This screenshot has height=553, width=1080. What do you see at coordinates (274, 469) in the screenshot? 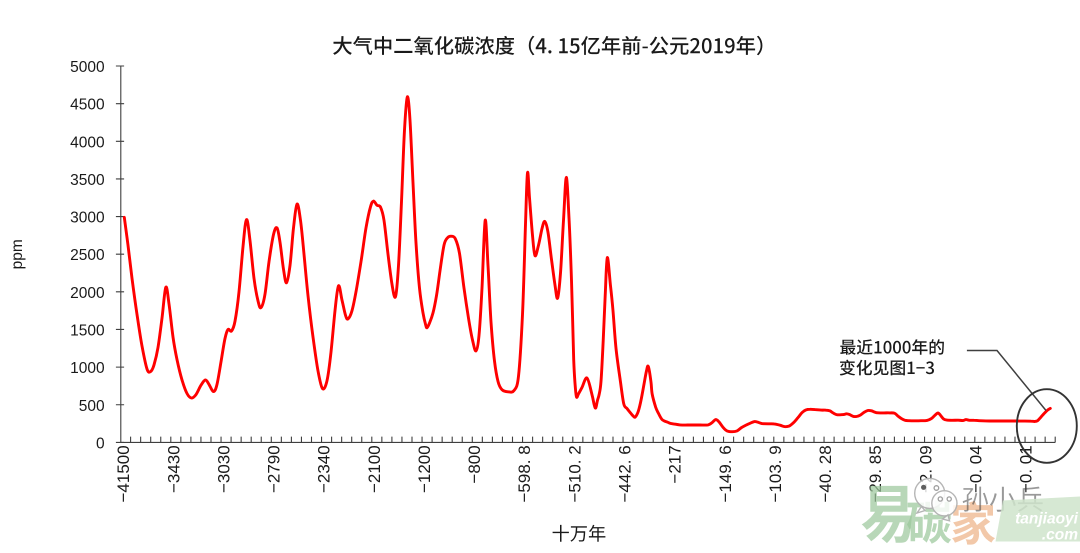
I see `svg-text: −2790` at bounding box center [274, 469].